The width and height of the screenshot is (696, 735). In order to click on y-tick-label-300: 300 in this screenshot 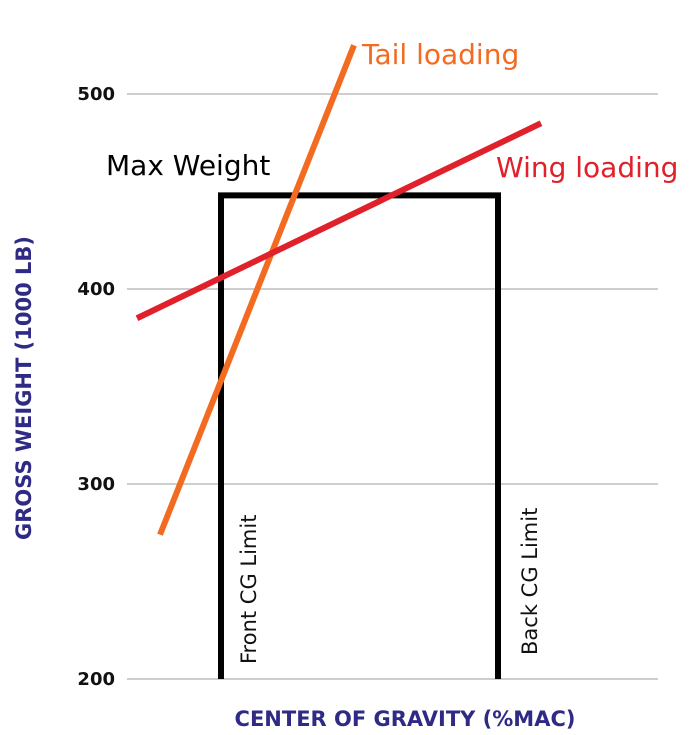, I will do `click(96, 484)`.